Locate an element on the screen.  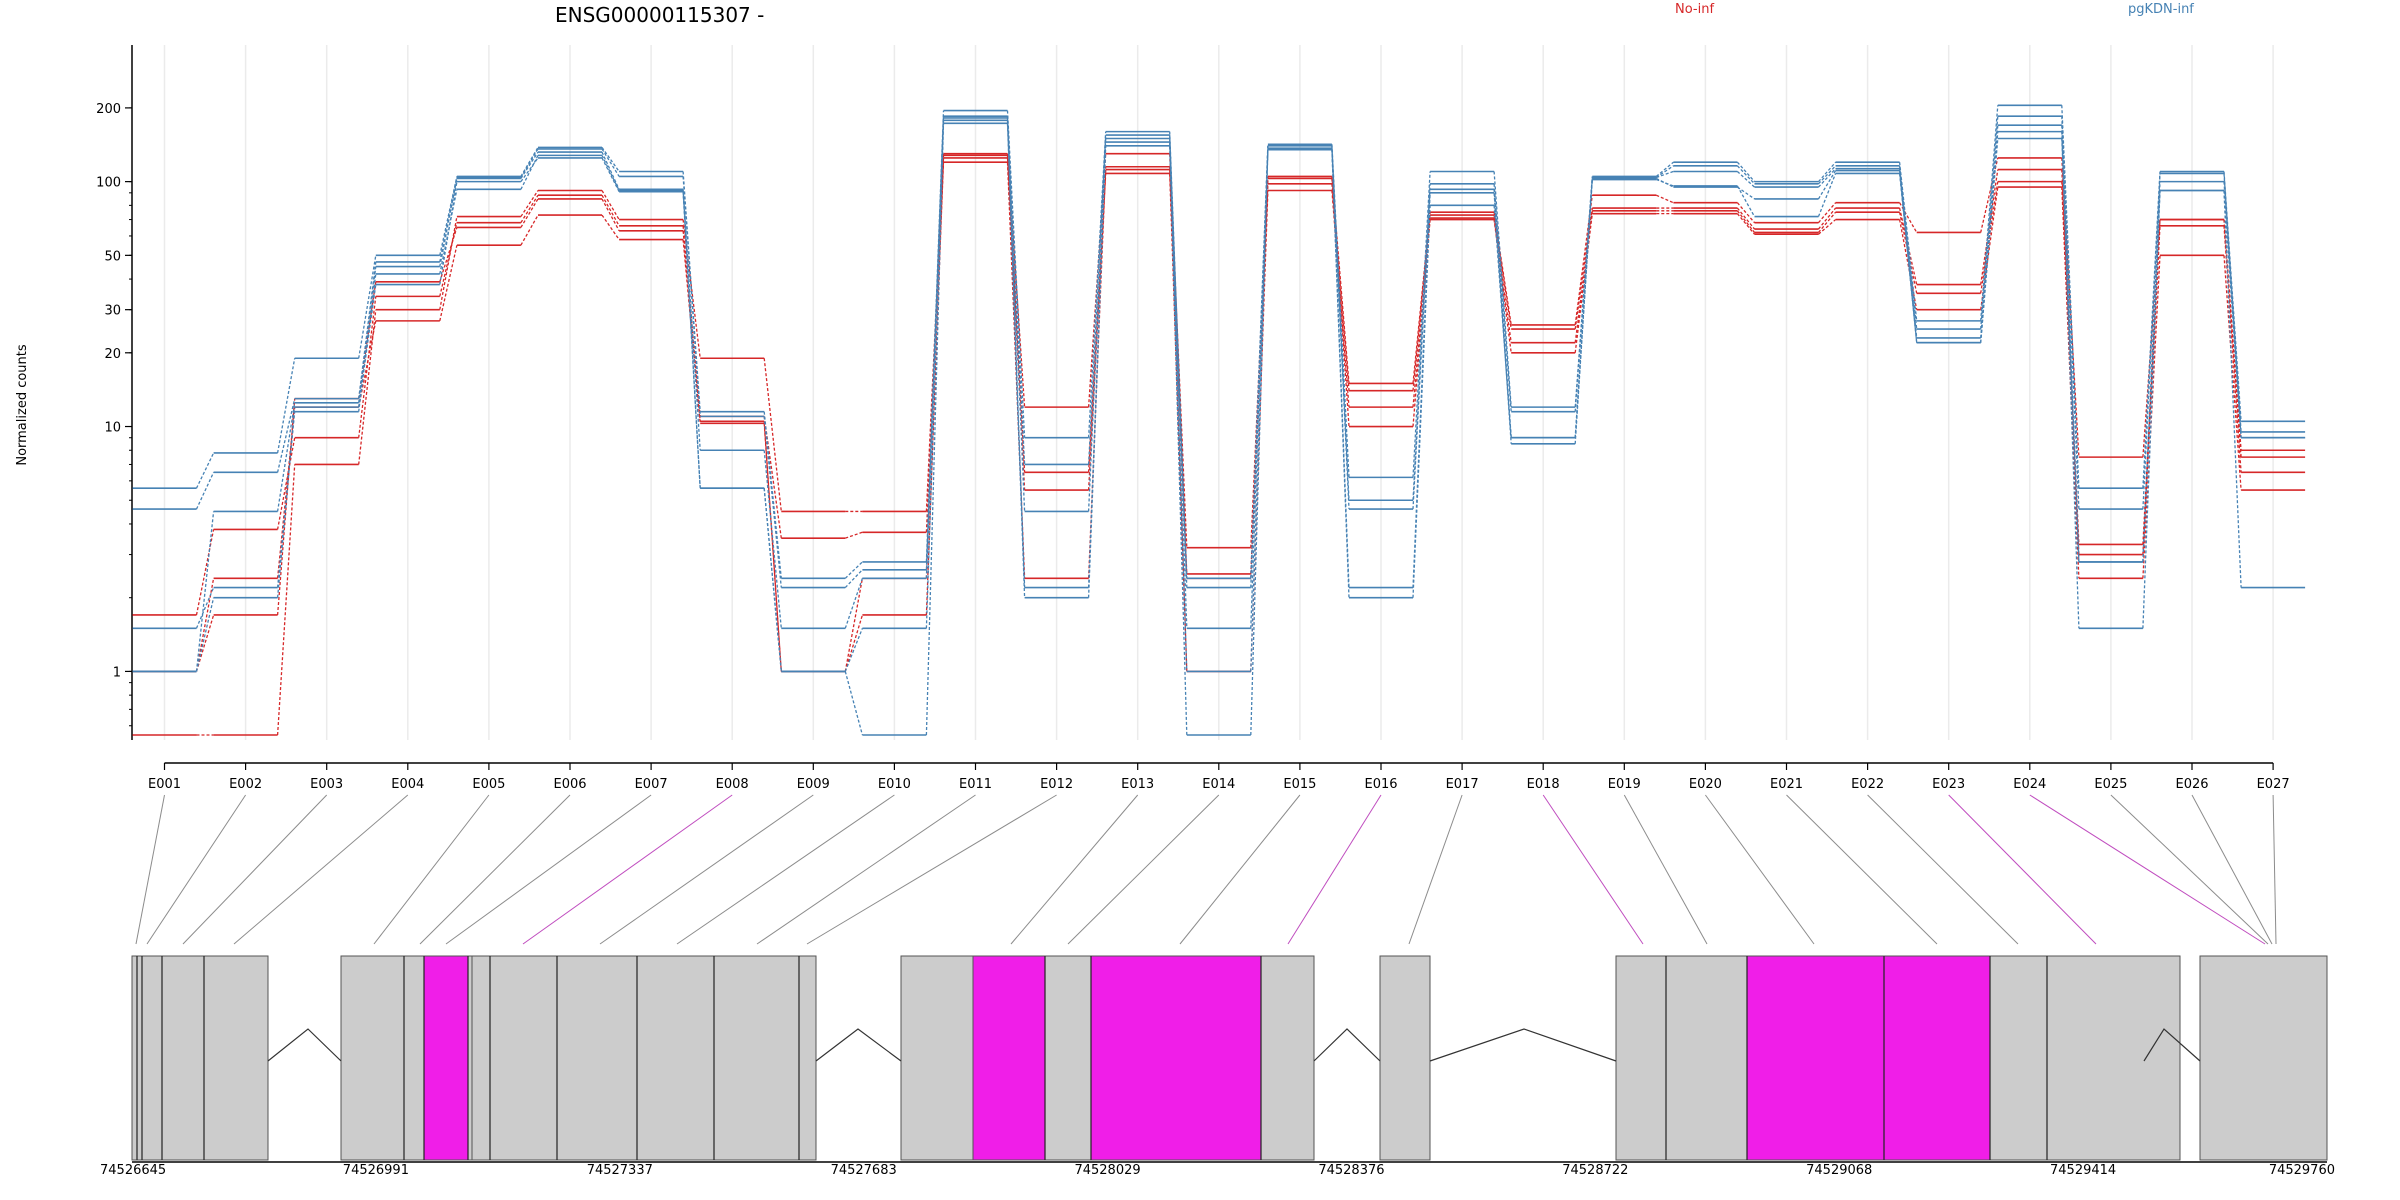
exon-label: E027 is located at coordinates (2273, 784).